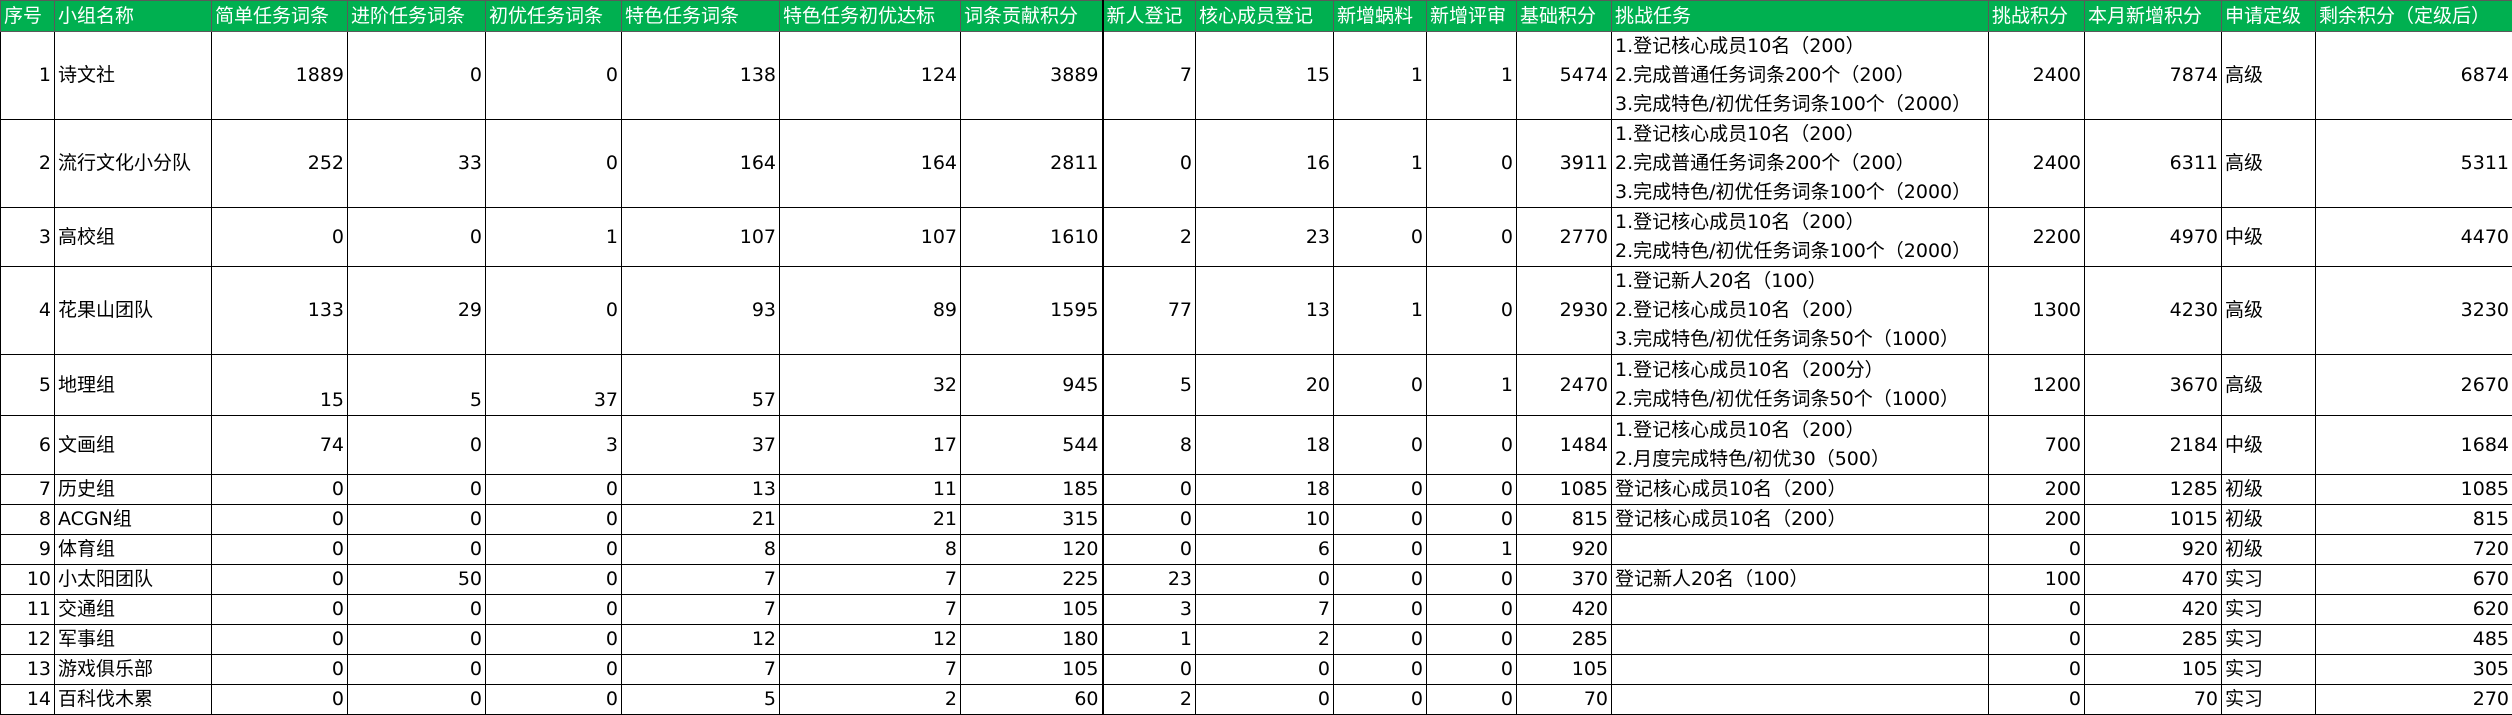 This screenshot has width=2512, height=715. Describe the element at coordinates (2414, 16) in the screenshot. I see `header-cell: 剩余积分（定级后）` at that location.